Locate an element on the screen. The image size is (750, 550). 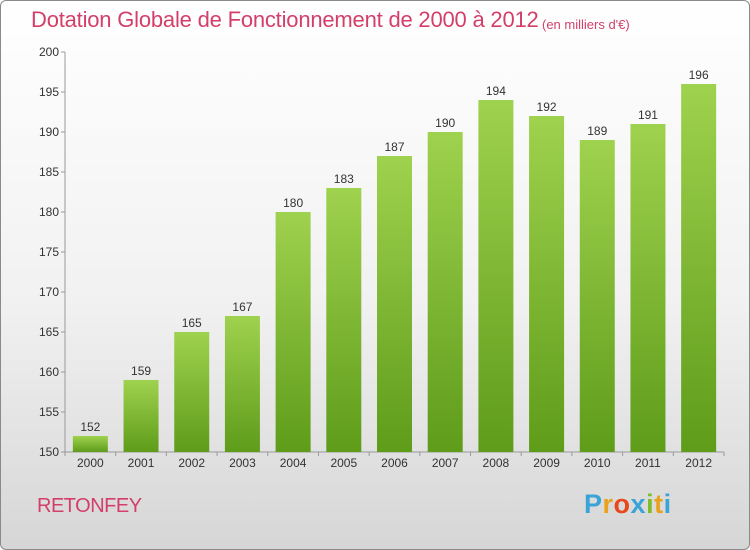
bar-value-label: 165 is located at coordinates (192, 323).